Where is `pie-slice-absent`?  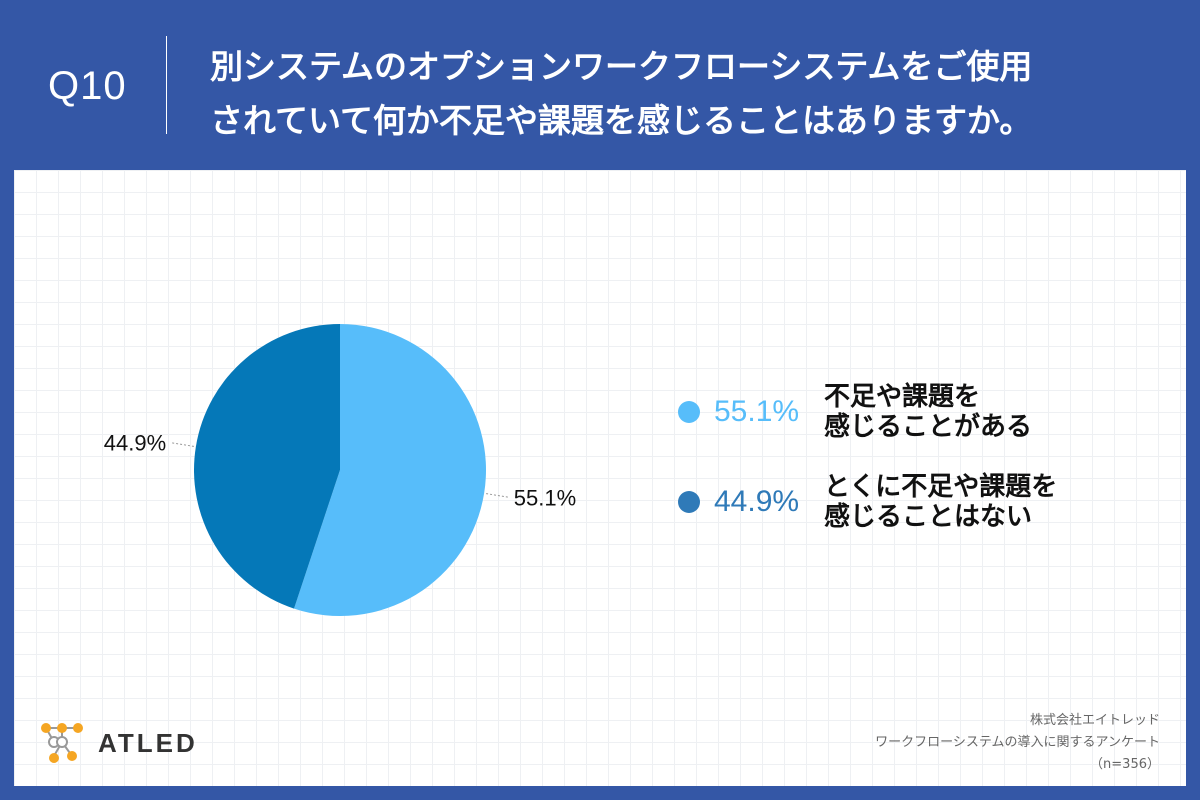
pie-slice-absent is located at coordinates (267, 466).